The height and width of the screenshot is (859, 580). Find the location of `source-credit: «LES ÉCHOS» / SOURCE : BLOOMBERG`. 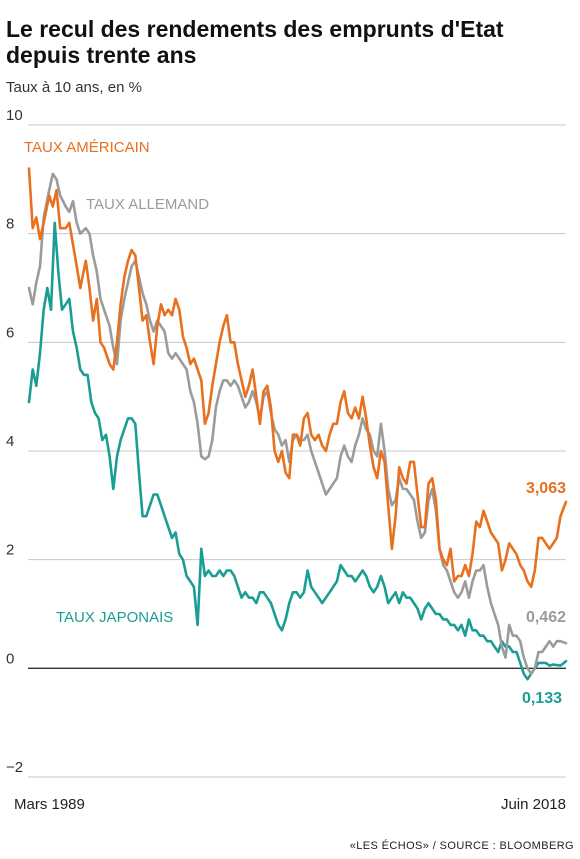

source-credit: «LES ÉCHOS» / SOURCE : BLOOMBERG is located at coordinates (461, 846).